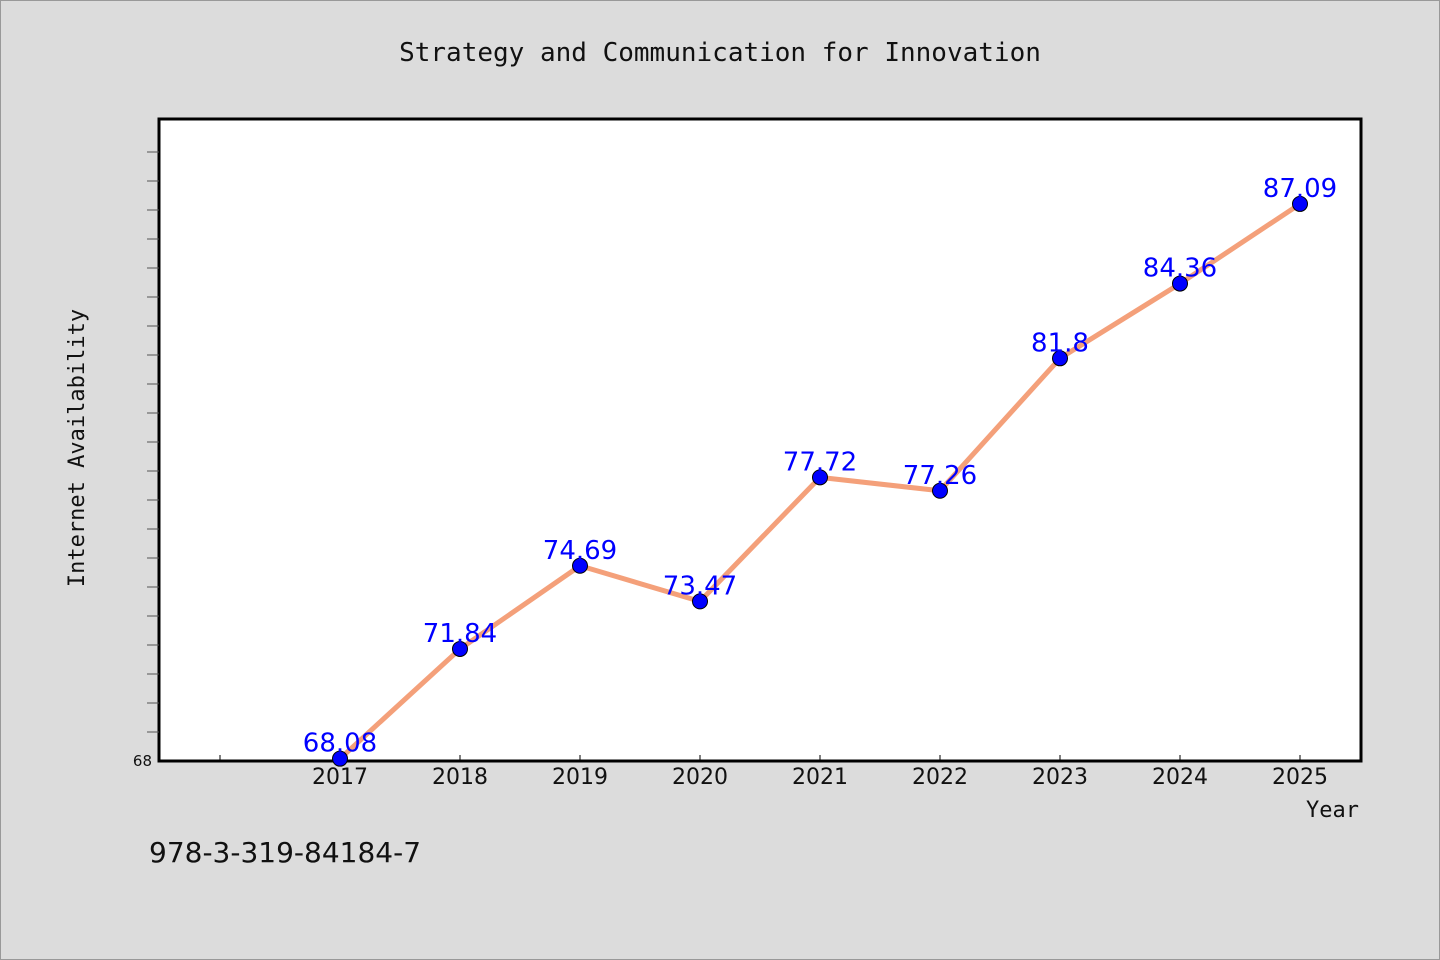 The width and height of the screenshot is (1440, 960). I want to click on data-label: 84.36, so click(1180, 269).